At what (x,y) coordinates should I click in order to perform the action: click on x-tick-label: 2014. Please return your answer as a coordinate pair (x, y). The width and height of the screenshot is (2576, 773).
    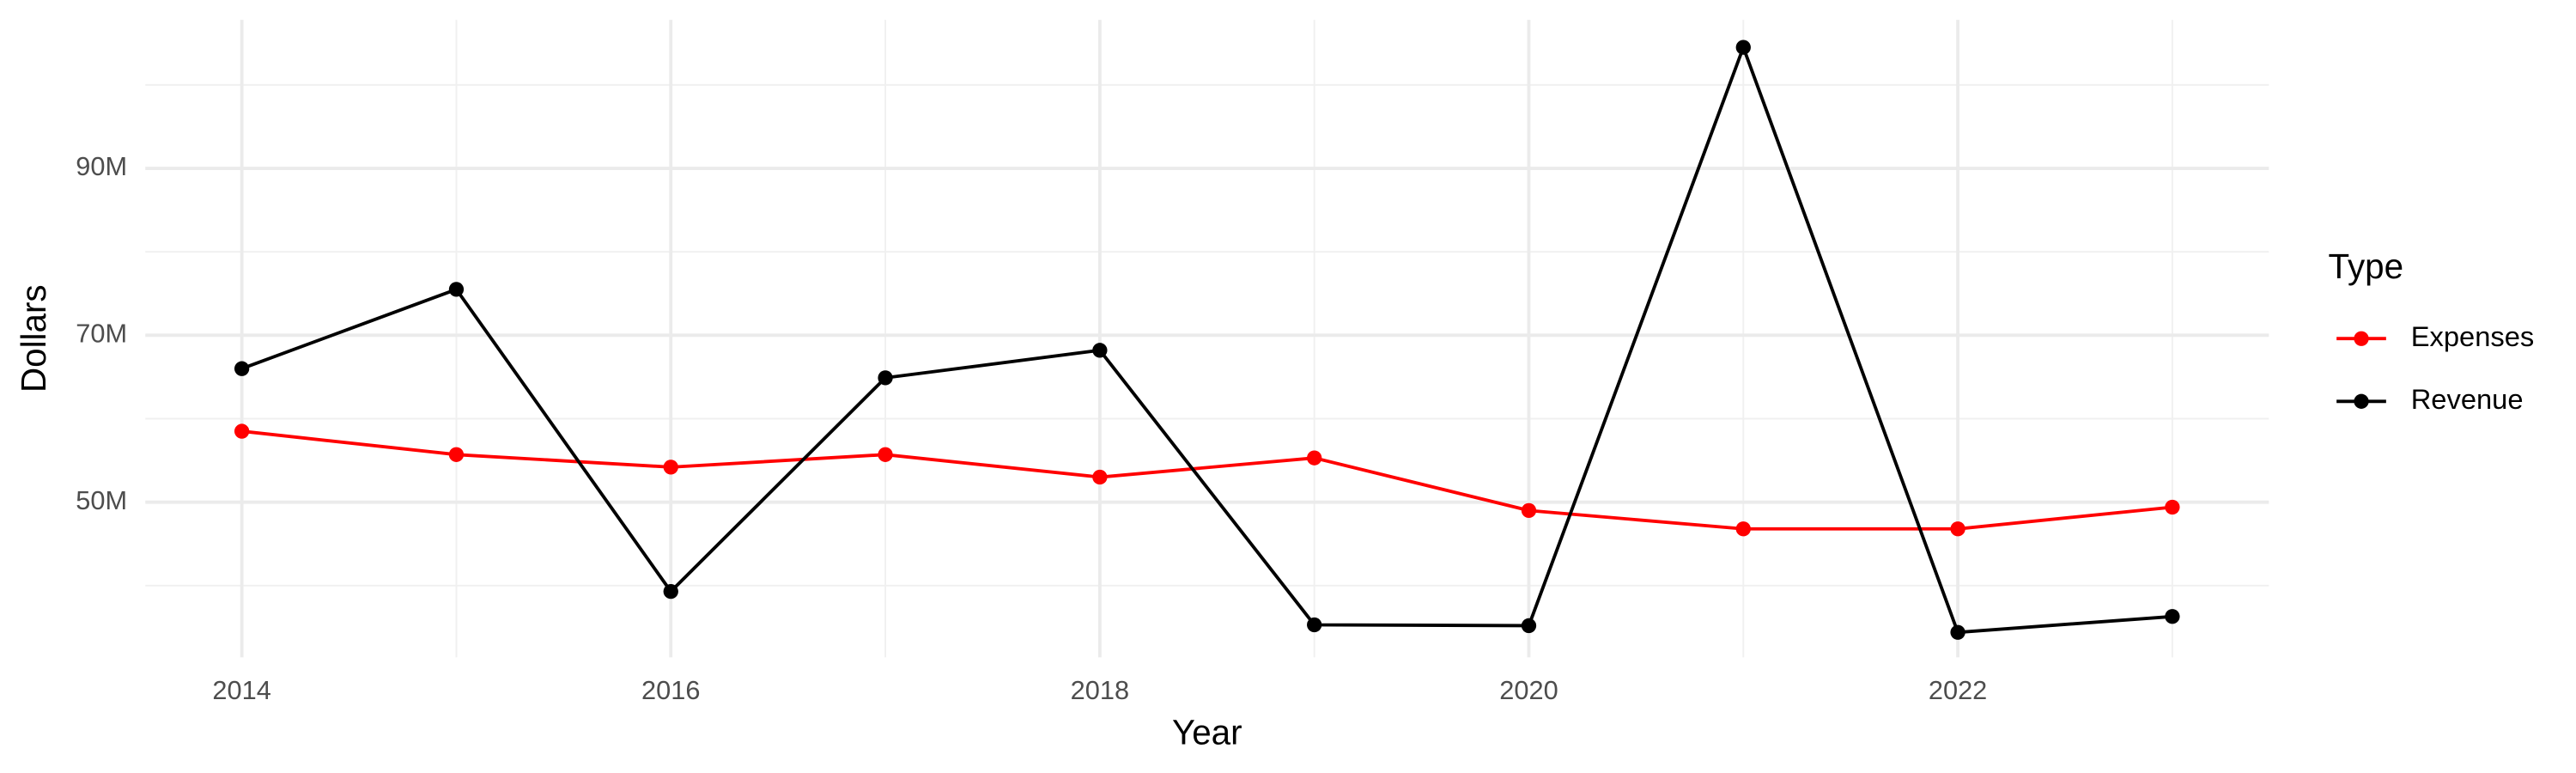
    Looking at the image, I should click on (241, 690).